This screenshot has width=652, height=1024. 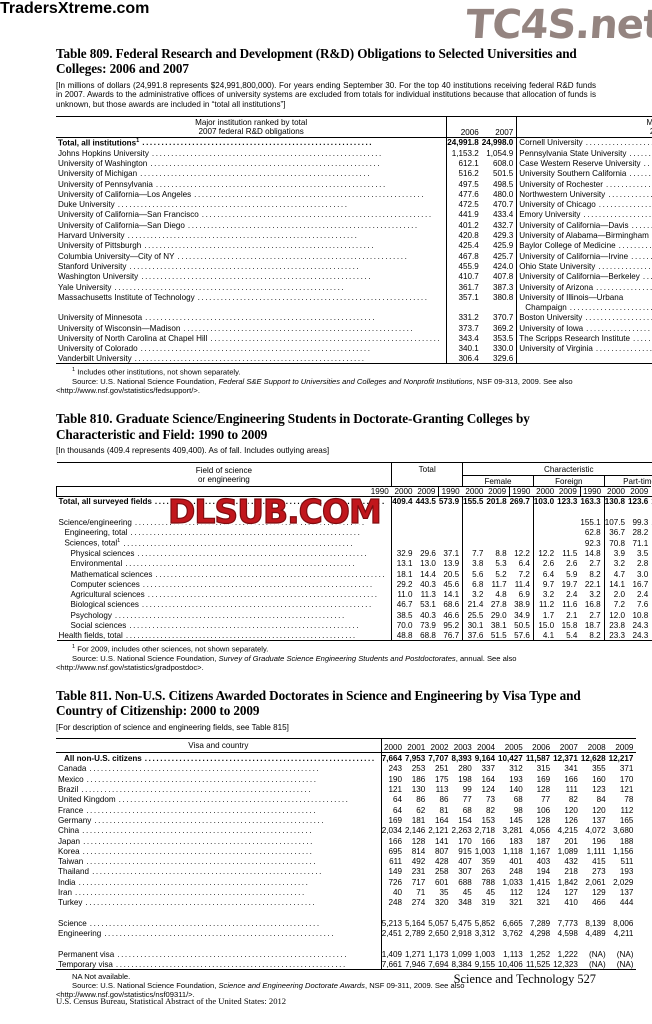 What do you see at coordinates (461, 964) in the screenshot?
I see `data-cell: 8,384` at bounding box center [461, 964].